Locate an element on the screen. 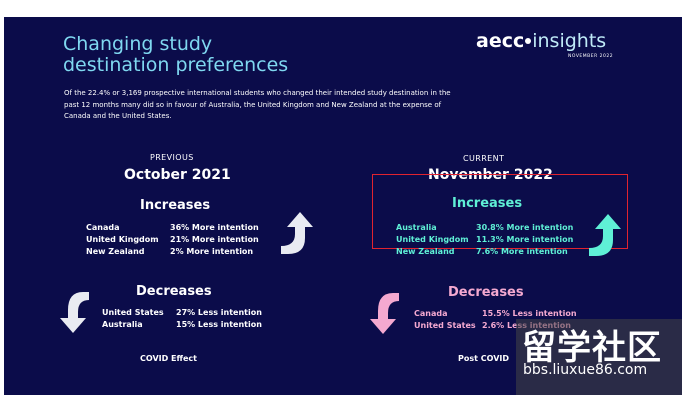 The width and height of the screenshot is (688, 409). logo-dot-icon is located at coordinates (528, 40).